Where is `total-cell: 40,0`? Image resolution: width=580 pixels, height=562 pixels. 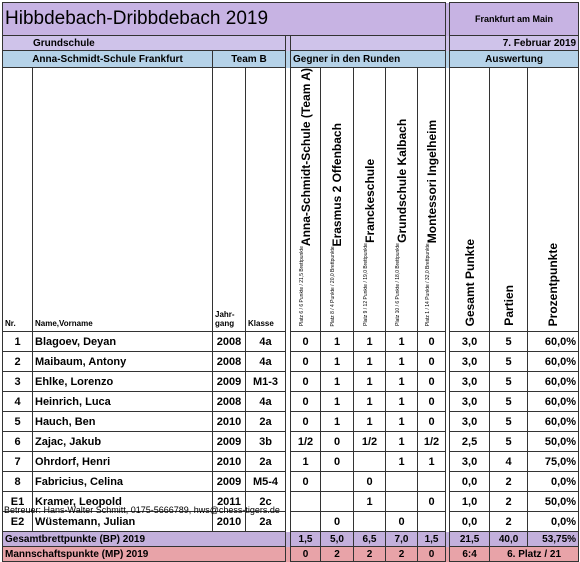 total-cell: 40,0 is located at coordinates (509, 539).